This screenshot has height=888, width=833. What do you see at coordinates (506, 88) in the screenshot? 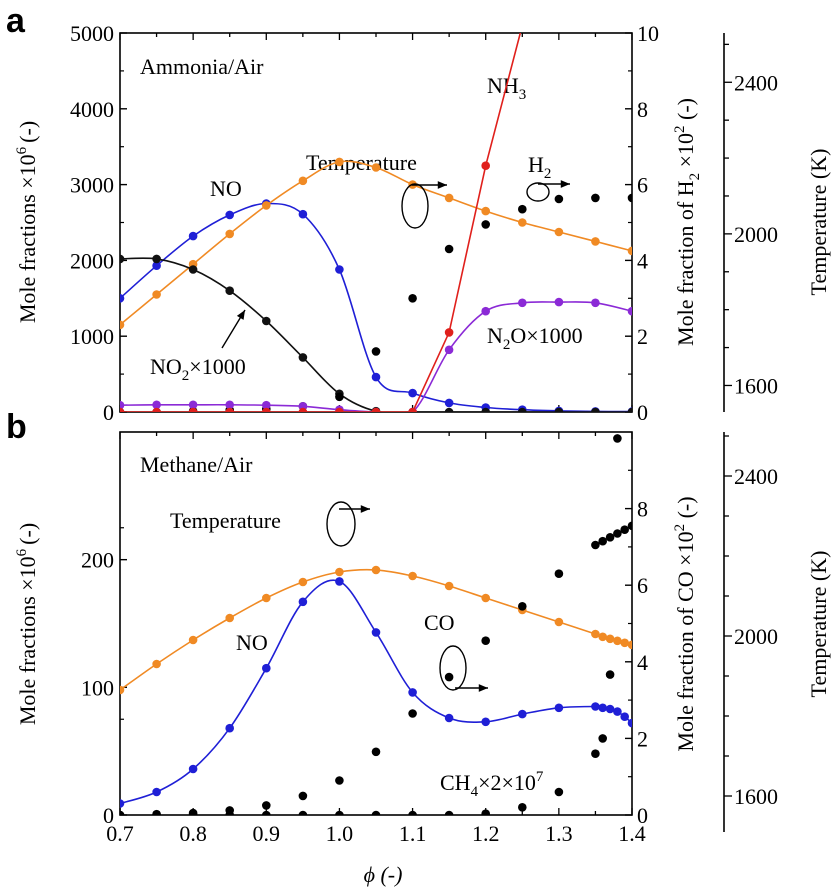
I see `panel-a-nh3-label: NH3` at bounding box center [506, 88].